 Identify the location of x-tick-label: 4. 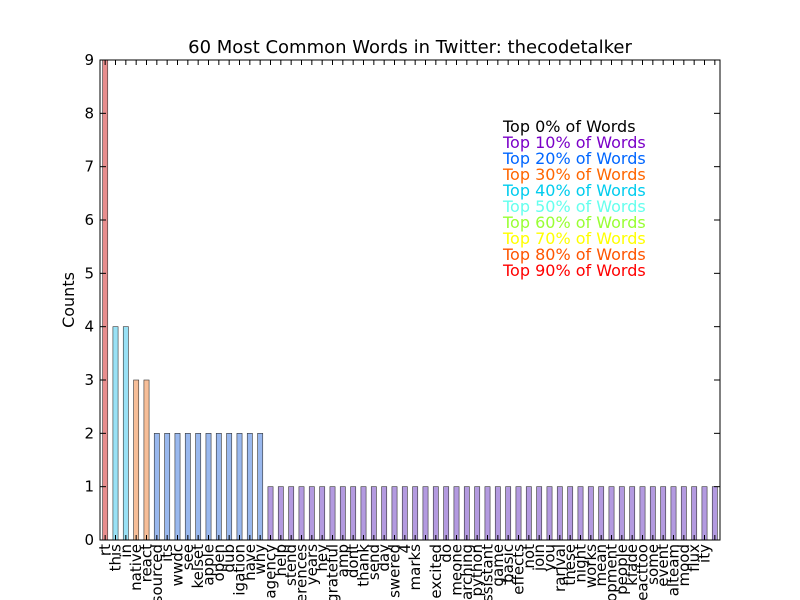
(405, 549).